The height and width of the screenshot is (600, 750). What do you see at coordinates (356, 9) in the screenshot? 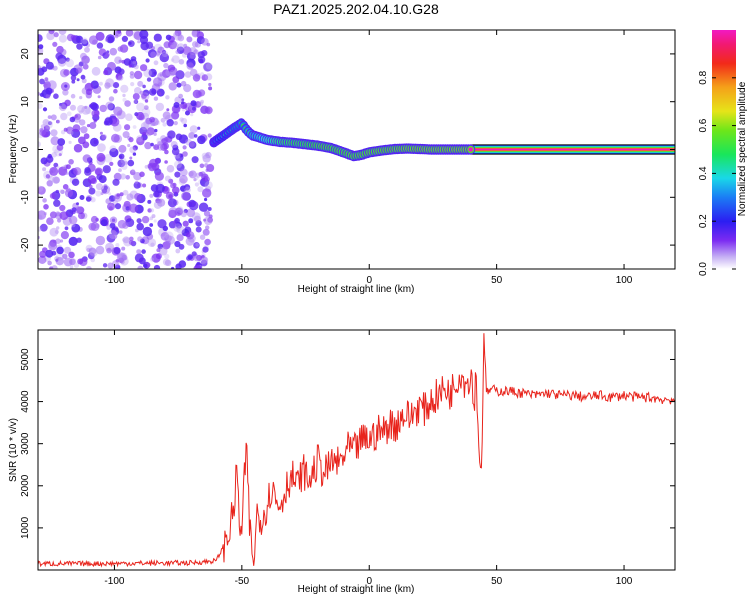
I see `figure-title: PAZ1.2025.202.04.10.G28` at bounding box center [356, 9].